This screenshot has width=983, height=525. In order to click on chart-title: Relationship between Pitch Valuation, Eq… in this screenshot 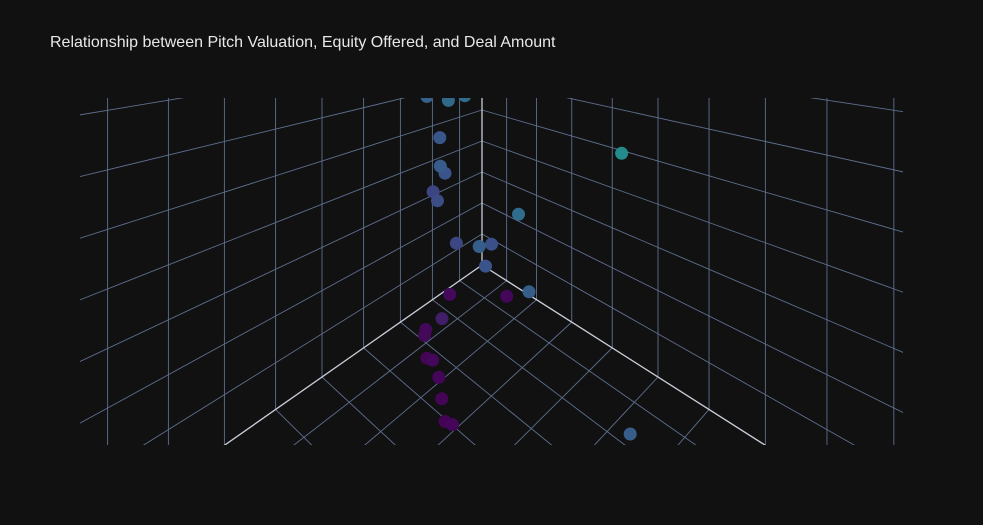, I will do `click(303, 42)`.